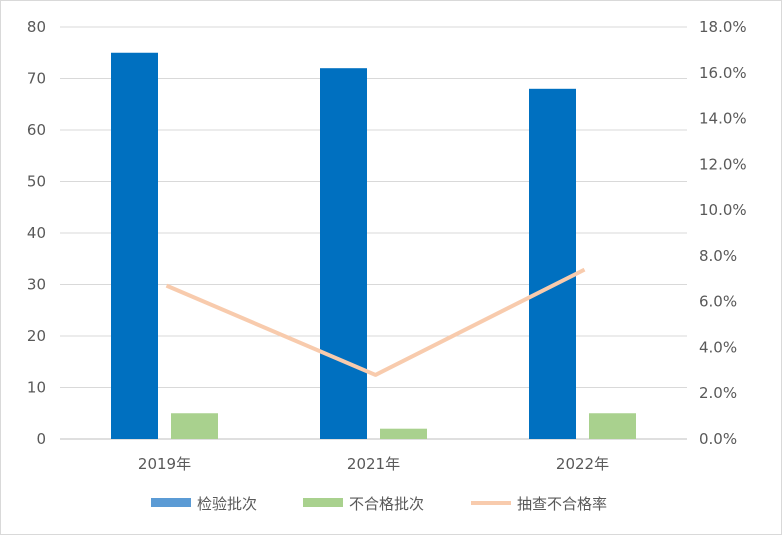 The width and height of the screenshot is (782, 540). Describe the element at coordinates (718, 347) in the screenshot. I see `right-axis-tick-label: 4.0%` at that location.